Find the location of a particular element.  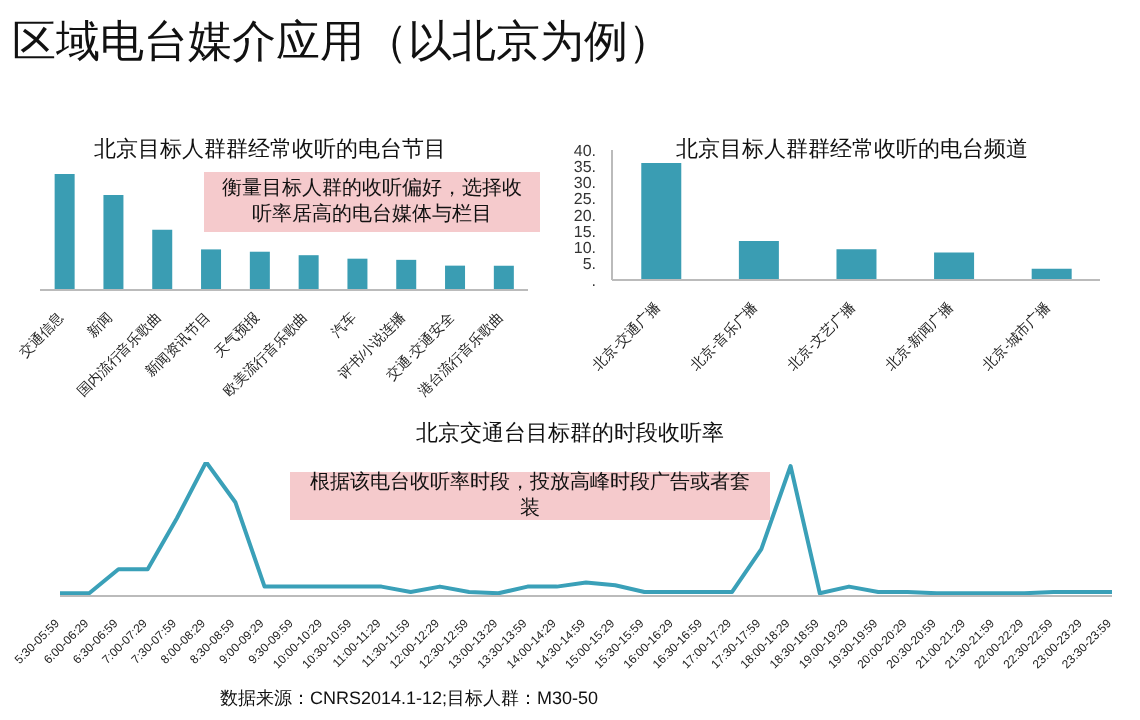

y-tick-label: 15. is located at coordinates (584, 231).